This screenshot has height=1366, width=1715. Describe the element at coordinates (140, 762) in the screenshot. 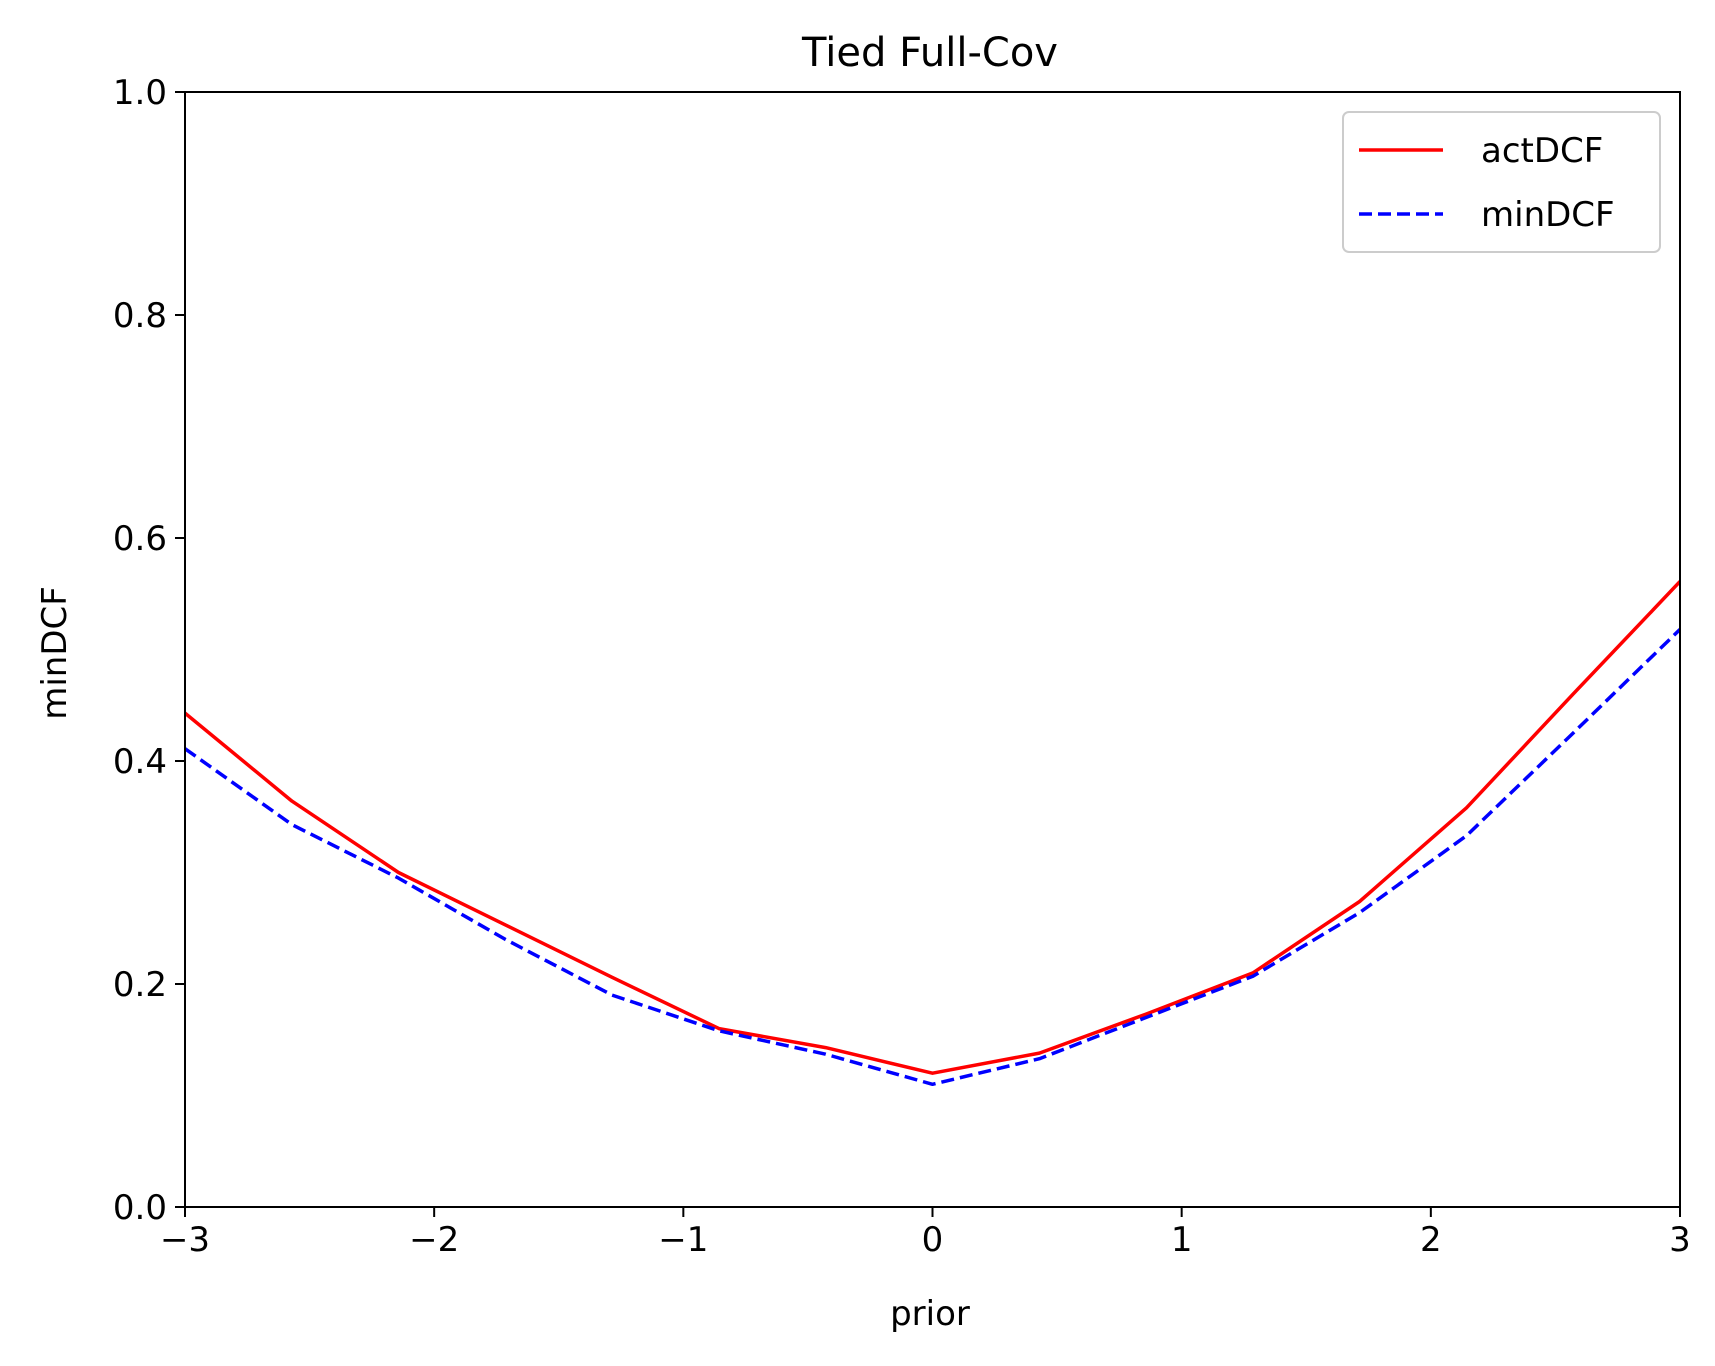

I see `y-tick-label: 0.4` at that location.